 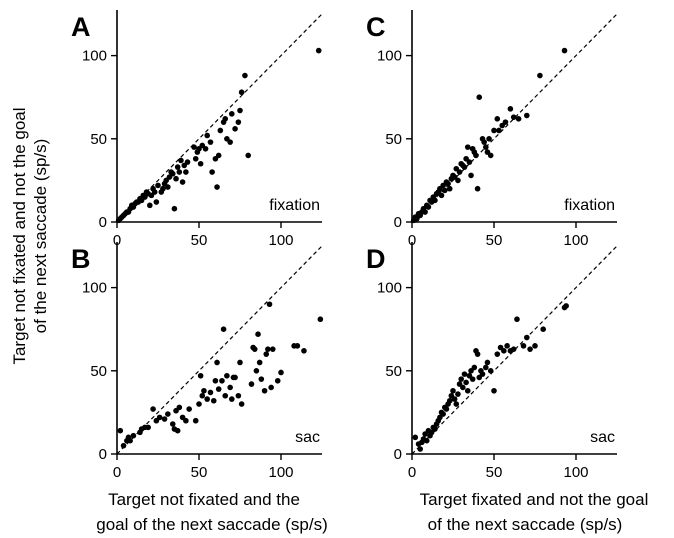 I want to click on y-tick-label-b: 0, so click(x=103, y=454).